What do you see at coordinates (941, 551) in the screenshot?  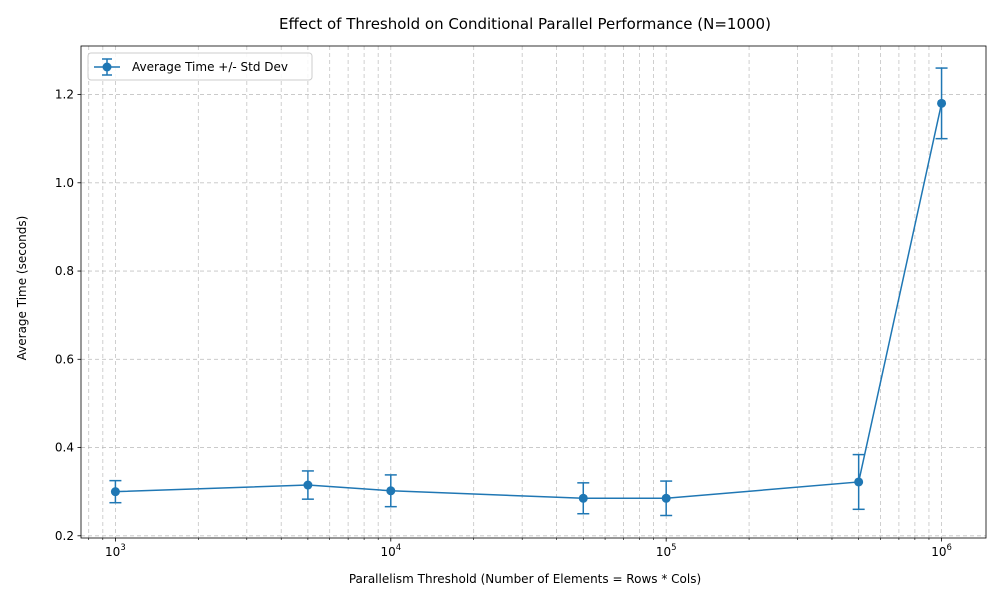 I see `x-tick-label: 10⁶` at bounding box center [941, 551].